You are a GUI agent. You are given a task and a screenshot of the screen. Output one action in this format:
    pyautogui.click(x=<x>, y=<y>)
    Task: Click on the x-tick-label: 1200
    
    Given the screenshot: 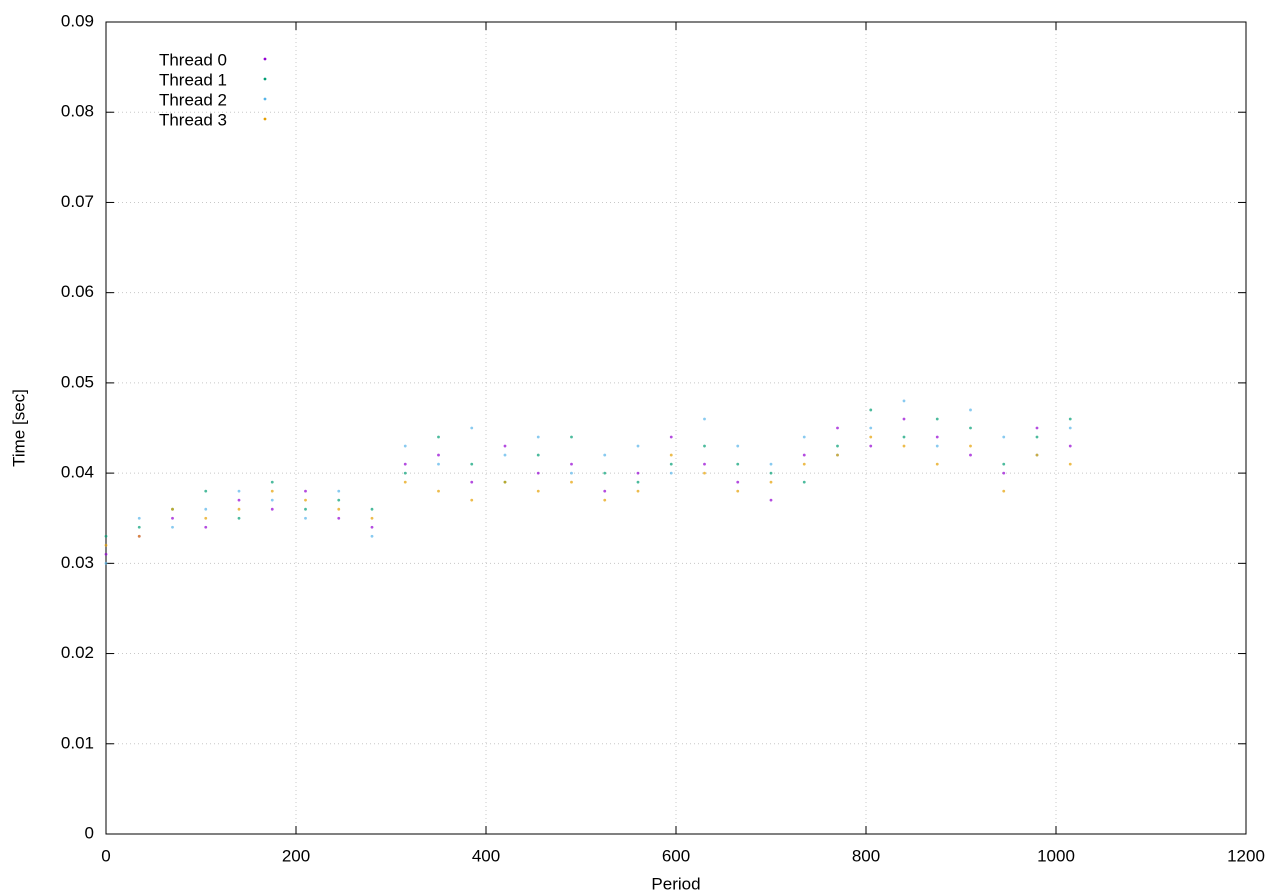 What is the action you would take?
    pyautogui.click(x=1246, y=855)
    